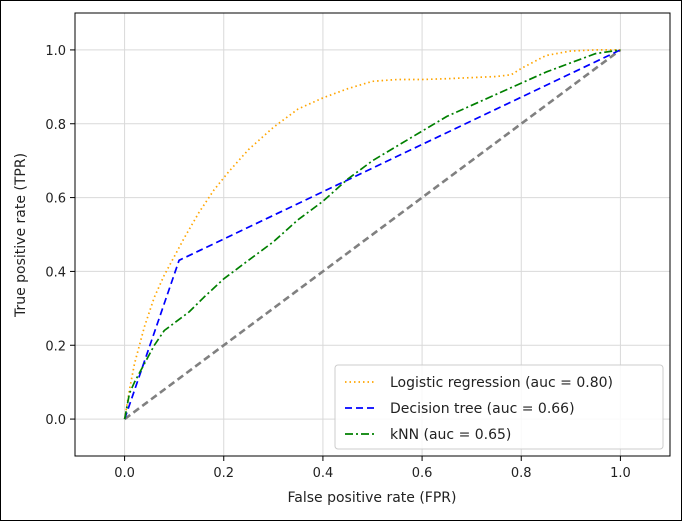  Describe the element at coordinates (124, 473) in the screenshot. I see `x-tick-label: 0.0` at that location.